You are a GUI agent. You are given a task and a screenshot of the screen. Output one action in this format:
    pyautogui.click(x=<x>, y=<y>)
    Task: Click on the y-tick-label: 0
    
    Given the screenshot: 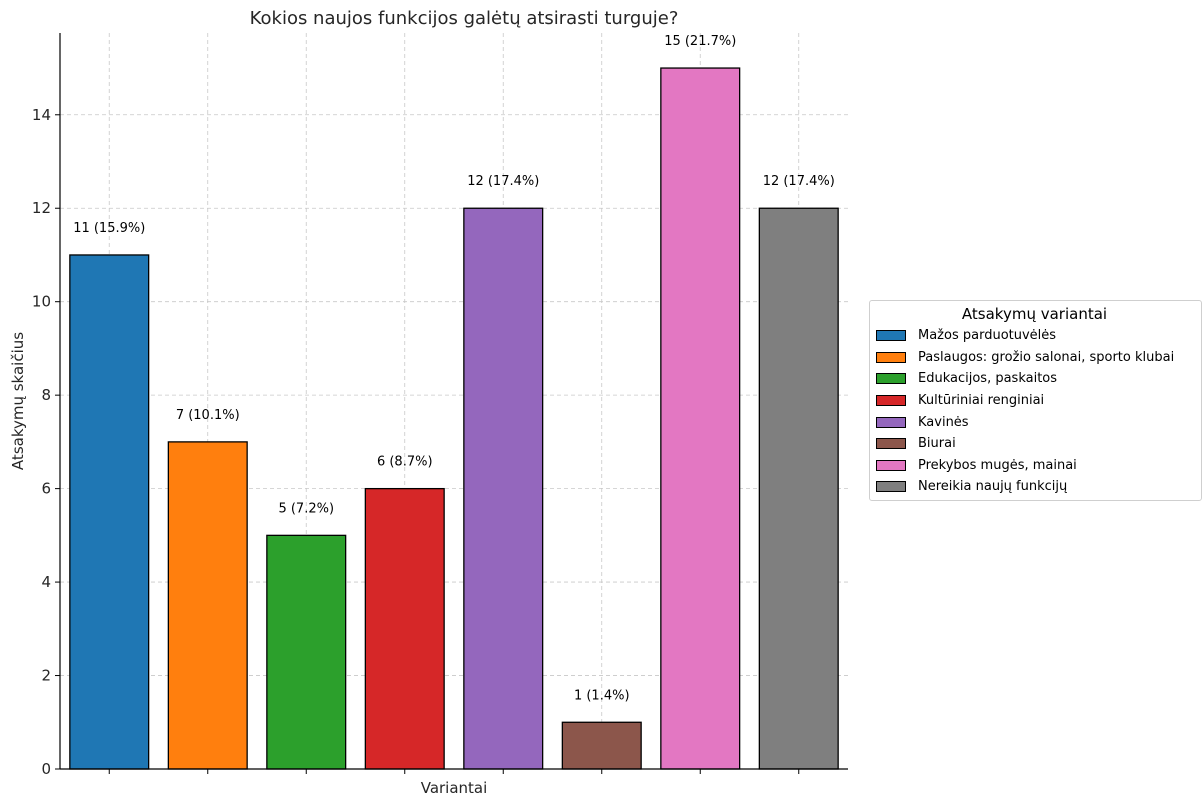 What is the action you would take?
    pyautogui.click(x=46, y=769)
    